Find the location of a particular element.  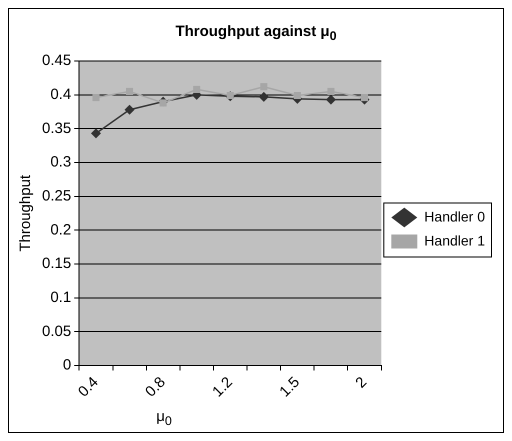

y-axis-title: Throughput is located at coordinates (25, 213).